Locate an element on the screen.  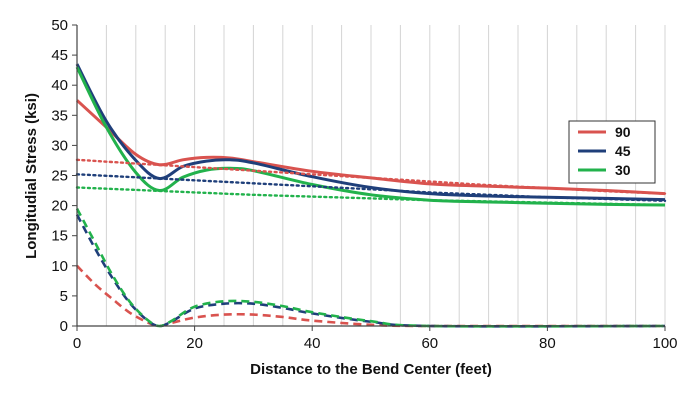
y-tick-label: 20 is located at coordinates (59, 206).